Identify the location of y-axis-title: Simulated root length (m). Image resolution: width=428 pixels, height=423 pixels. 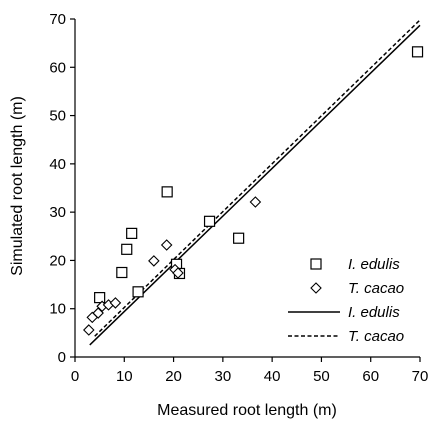
(17, 186).